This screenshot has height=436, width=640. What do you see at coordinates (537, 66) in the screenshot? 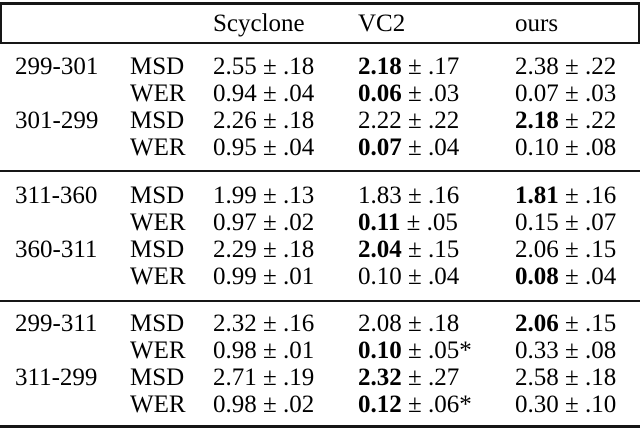
I see `mean-value: 2.38` at bounding box center [537, 66].